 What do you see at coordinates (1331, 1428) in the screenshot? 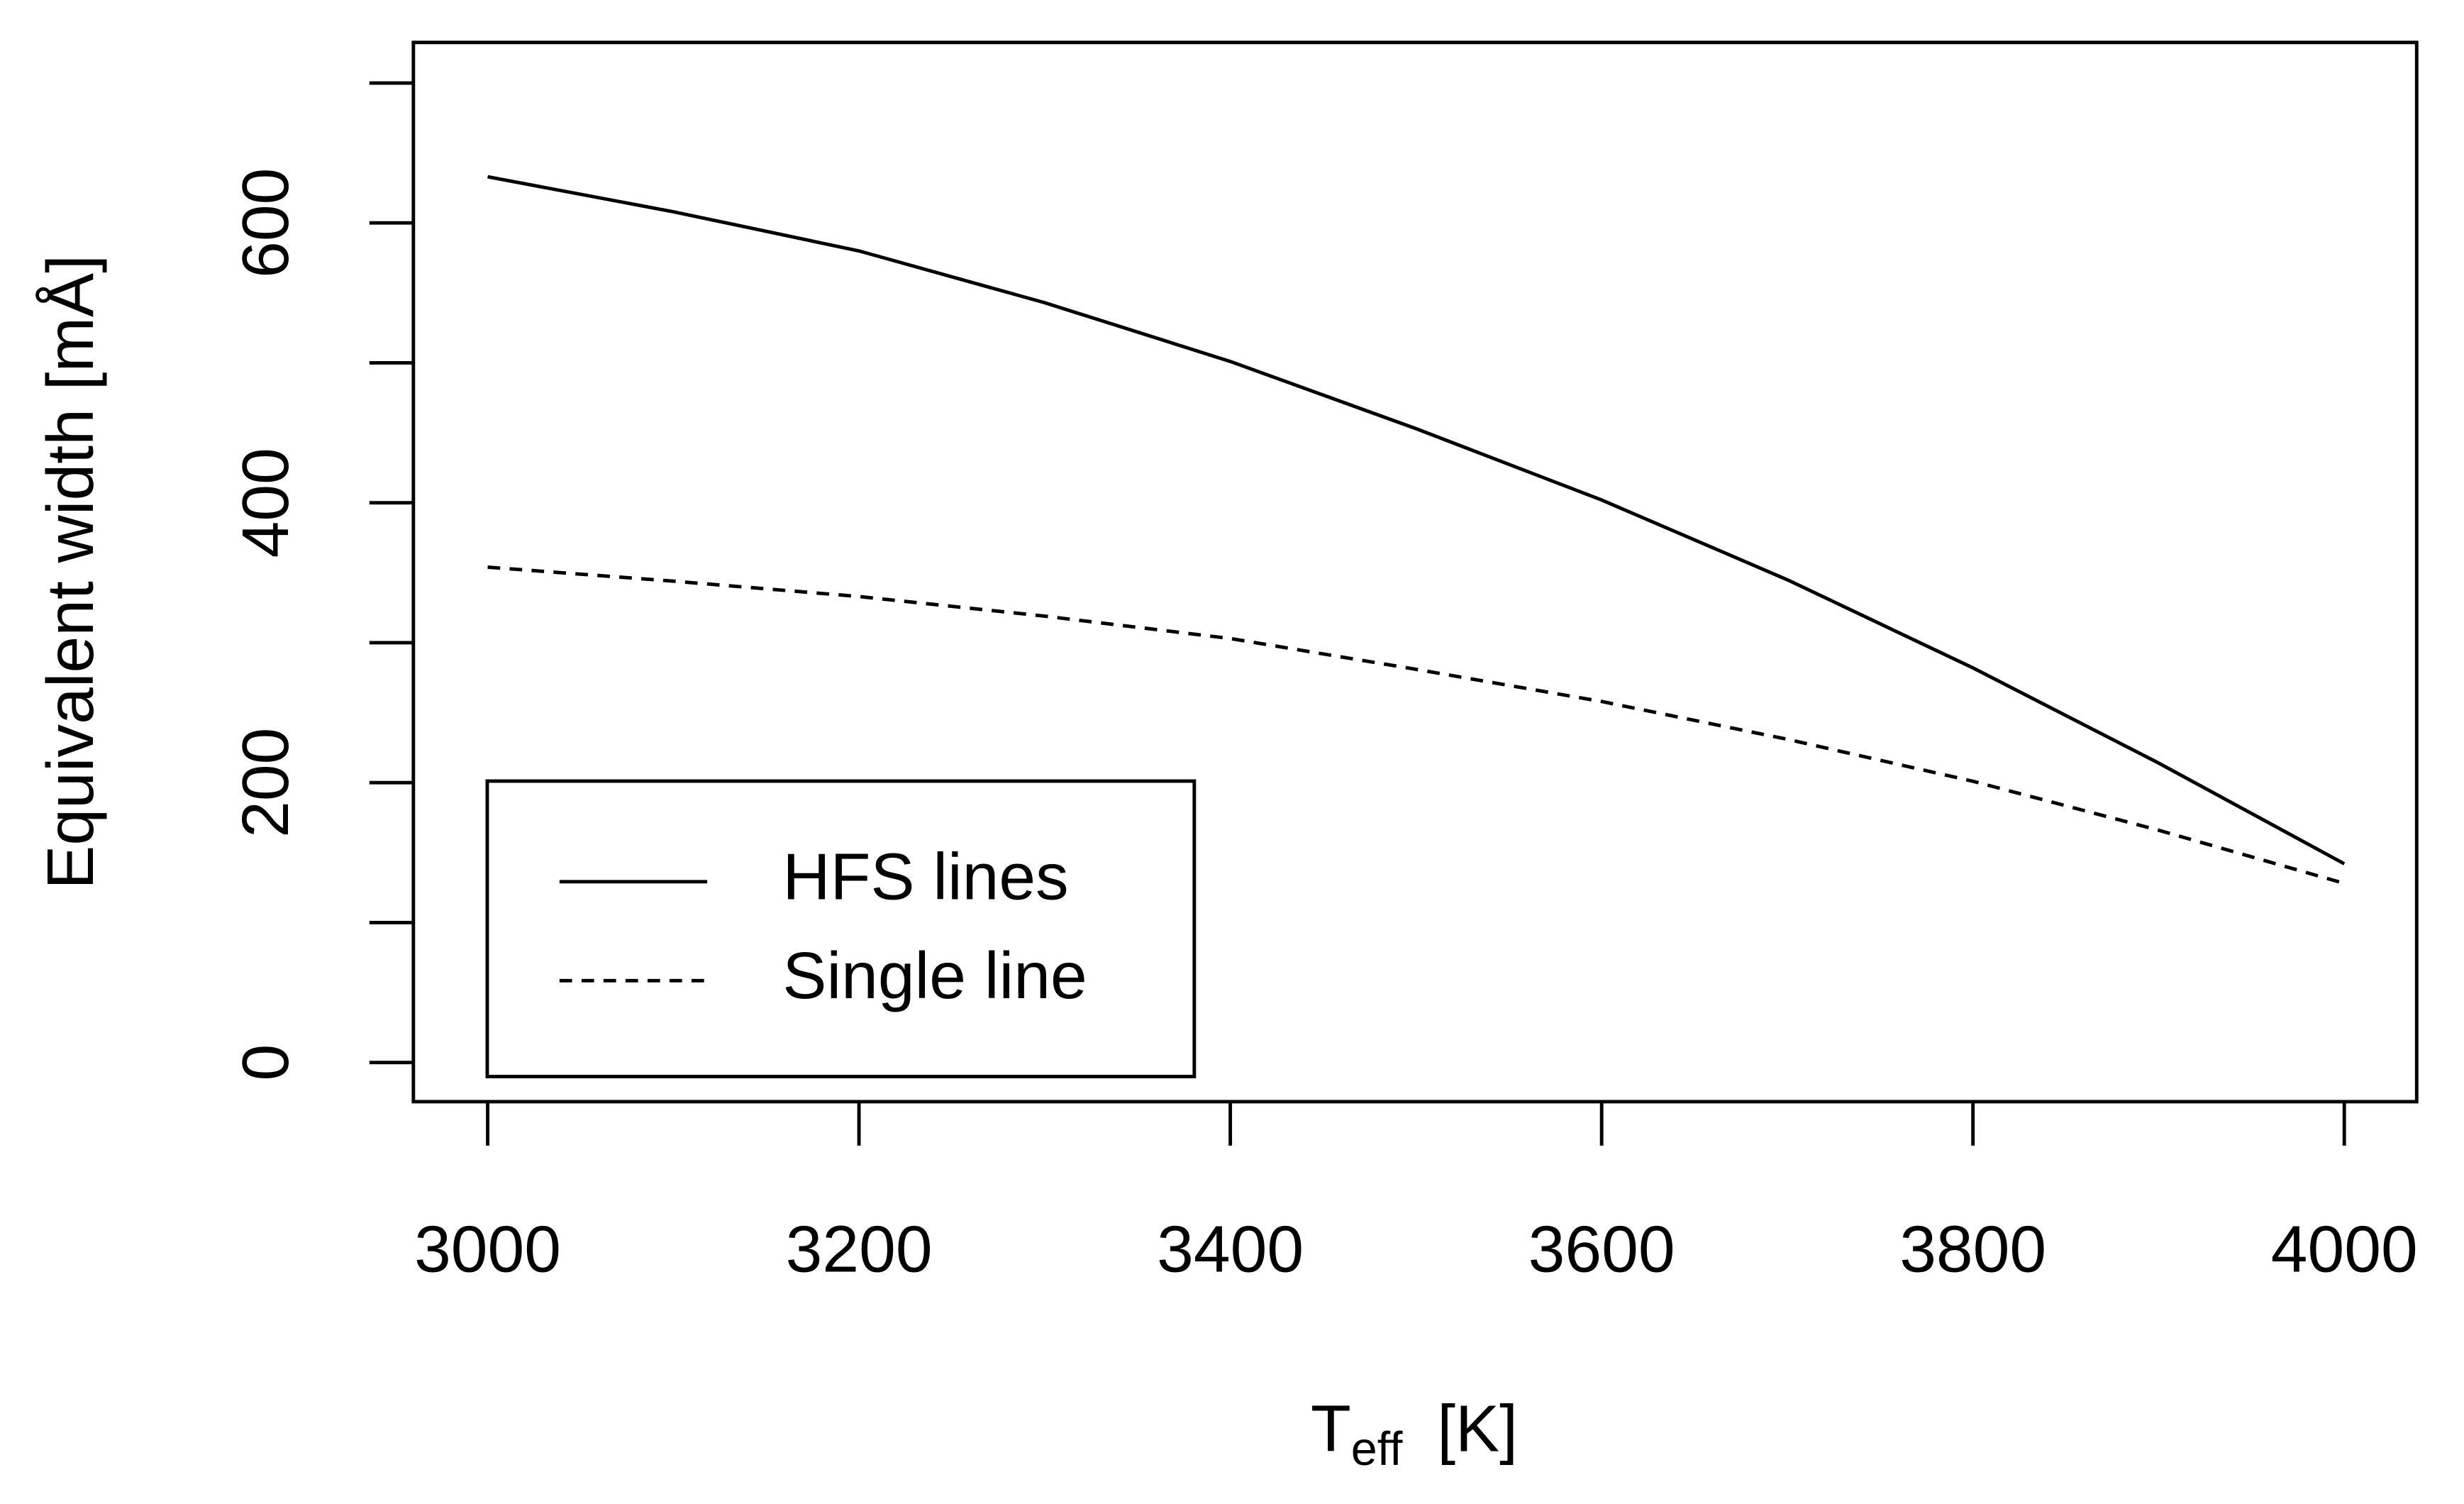
I see `x-axis-label-main: T` at bounding box center [1331, 1428].